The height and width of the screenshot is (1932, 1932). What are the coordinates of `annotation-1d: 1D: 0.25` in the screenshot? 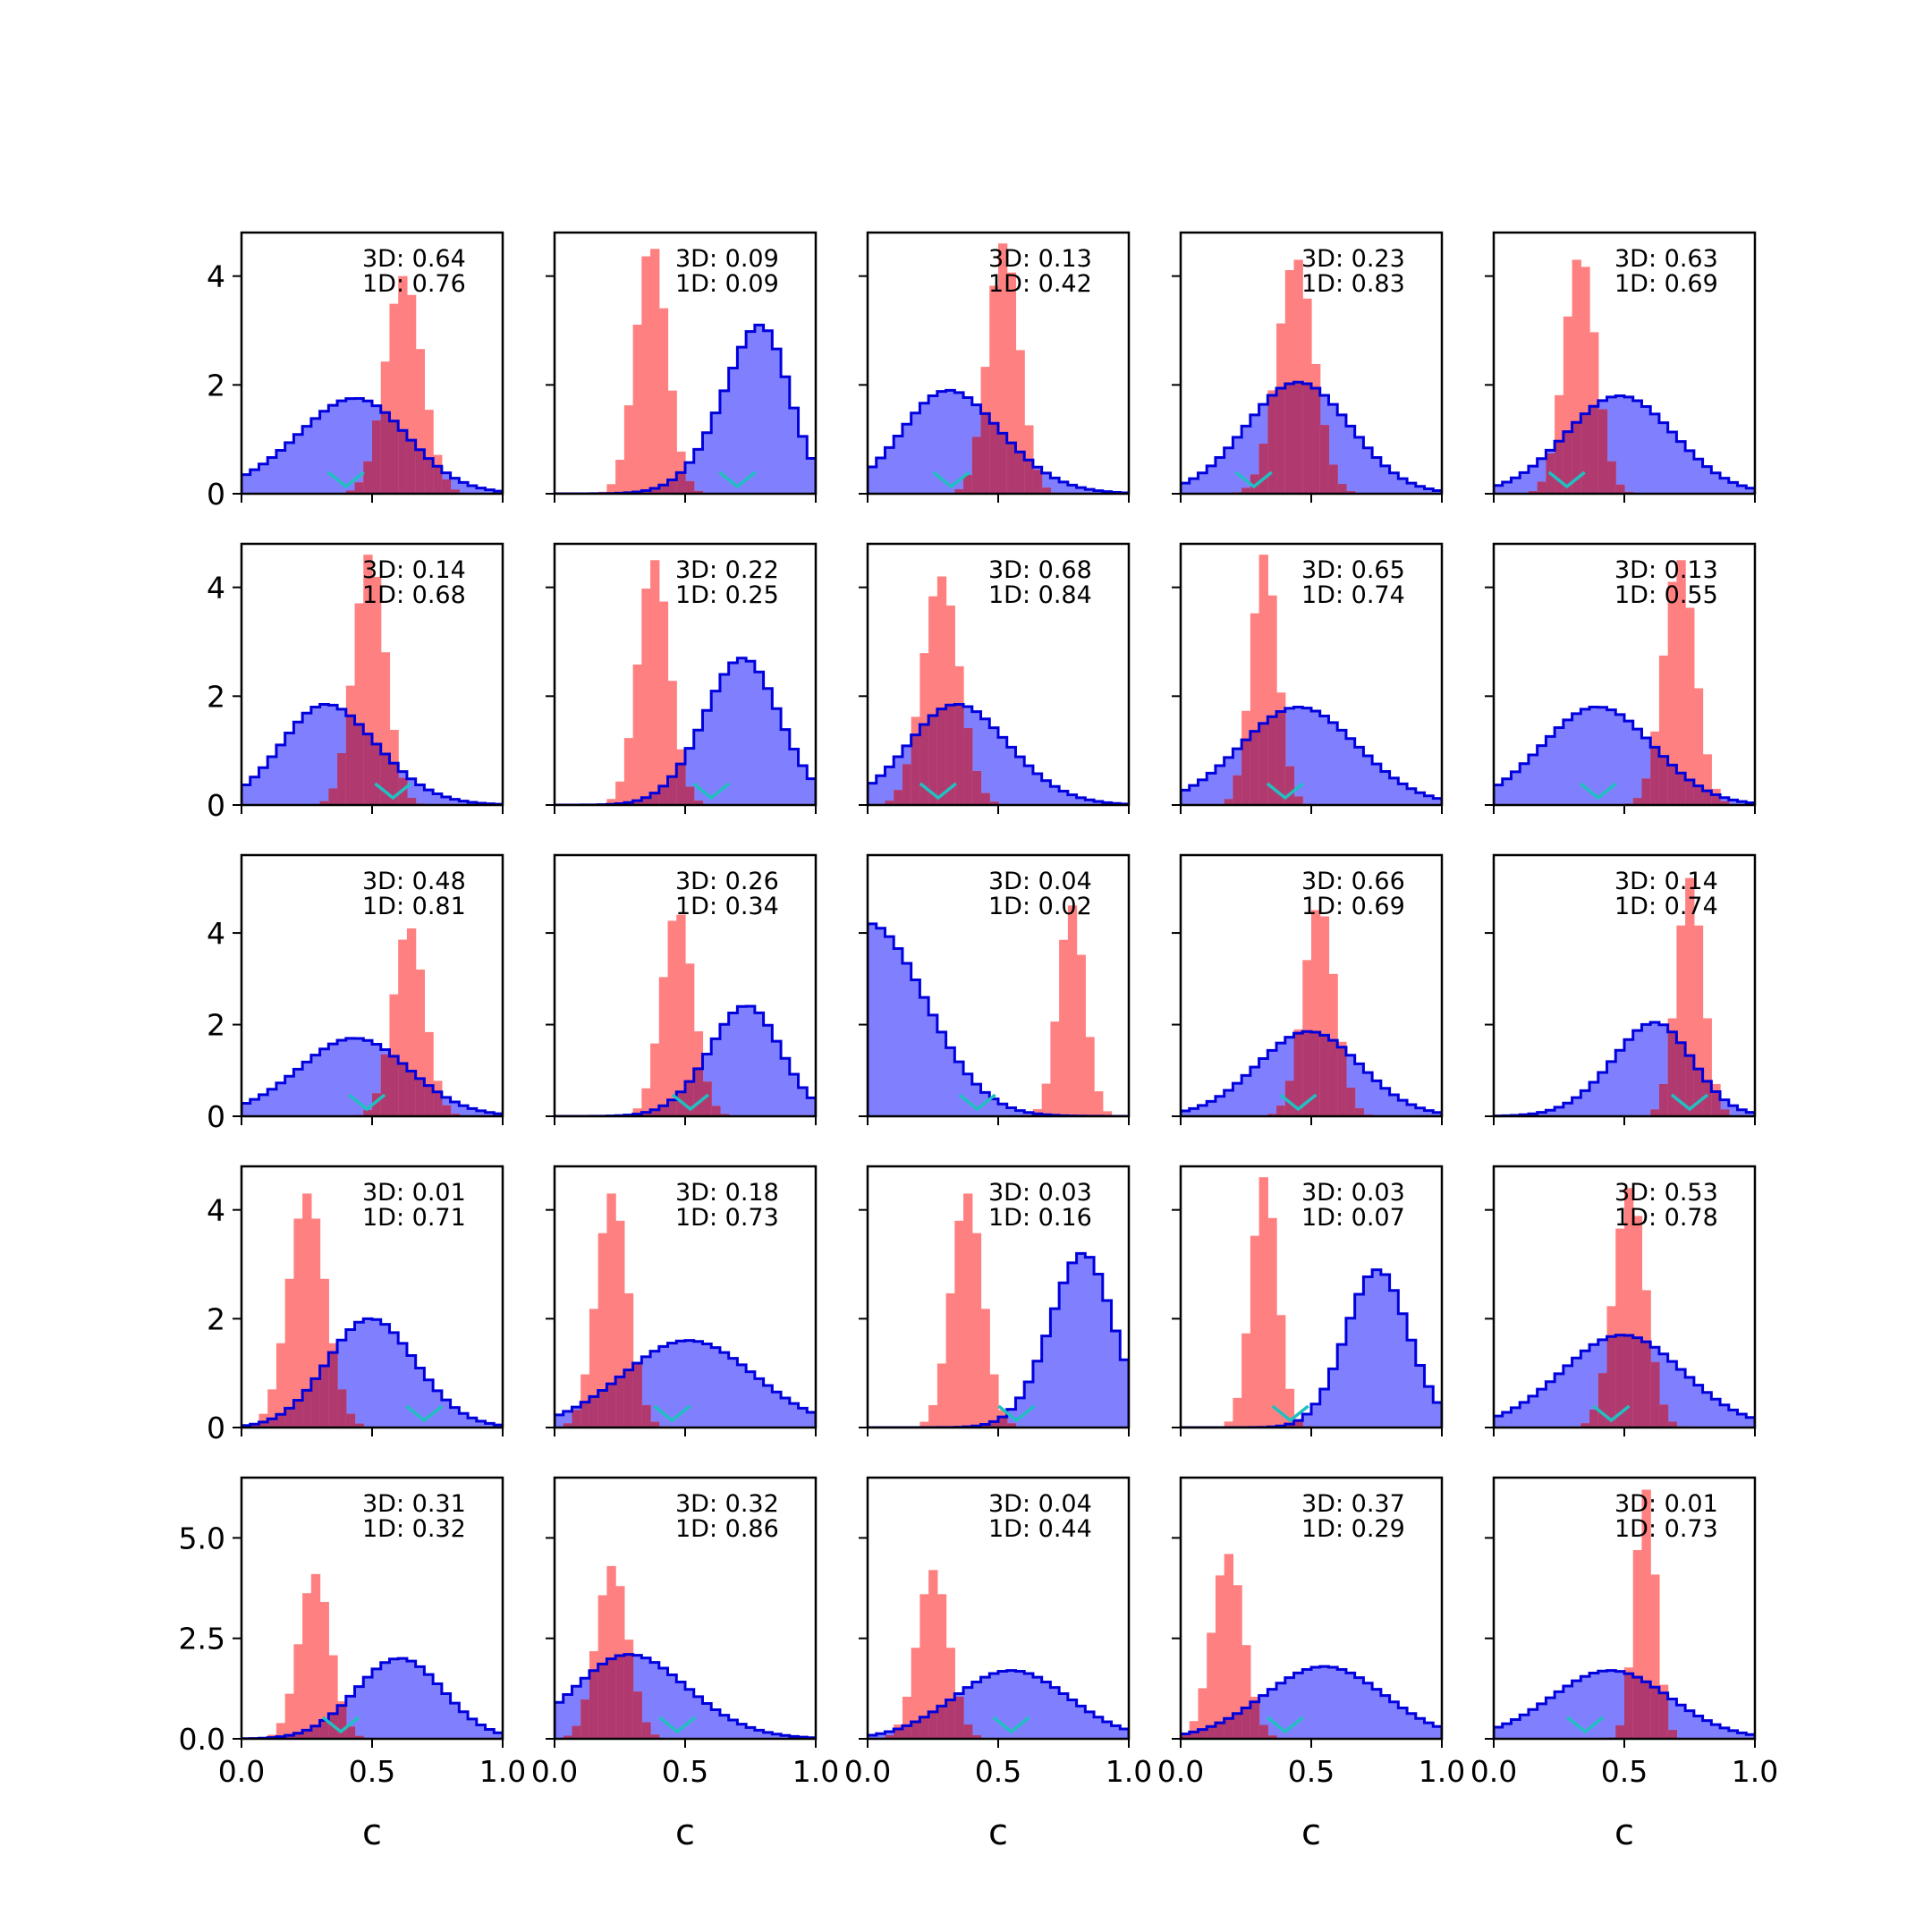 It's located at (727, 595).